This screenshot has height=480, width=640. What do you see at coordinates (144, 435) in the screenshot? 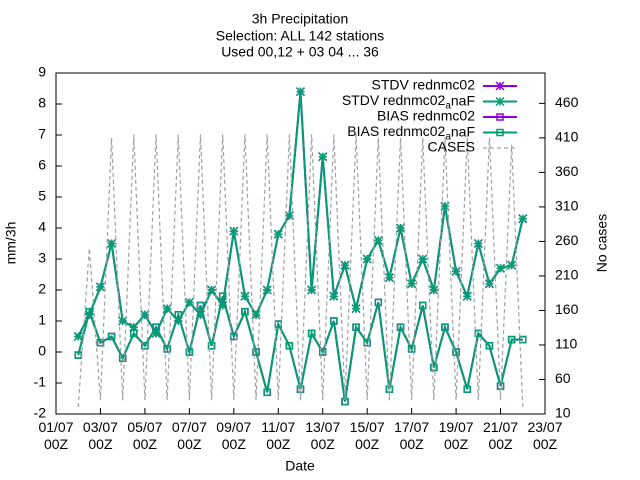
I see `x-tick-label: 05/07 00Z` at bounding box center [144, 435].